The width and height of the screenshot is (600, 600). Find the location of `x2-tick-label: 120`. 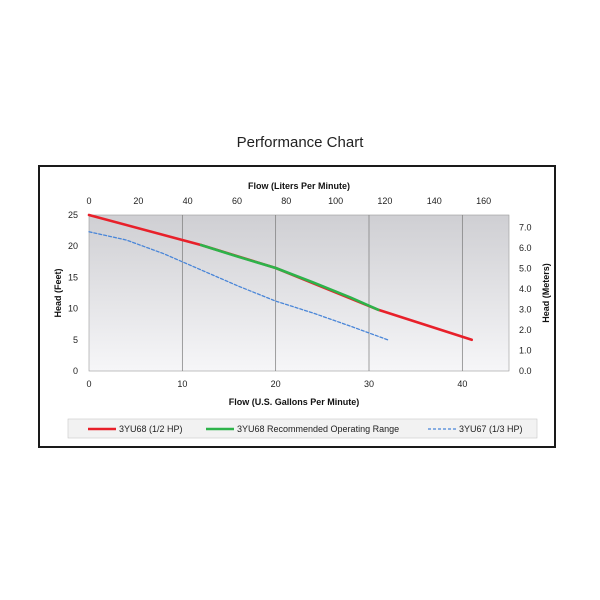

x2-tick-label: 120 is located at coordinates (384, 201).